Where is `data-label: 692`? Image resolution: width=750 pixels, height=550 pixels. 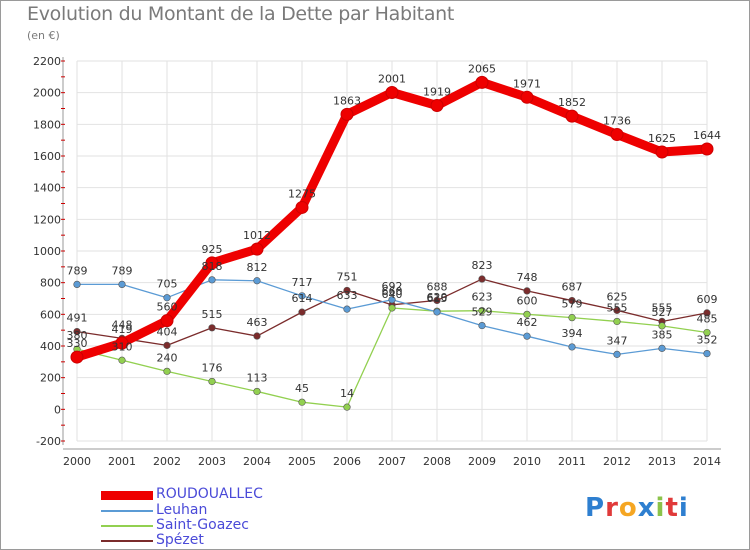 data-label: 692 is located at coordinates (392, 286).